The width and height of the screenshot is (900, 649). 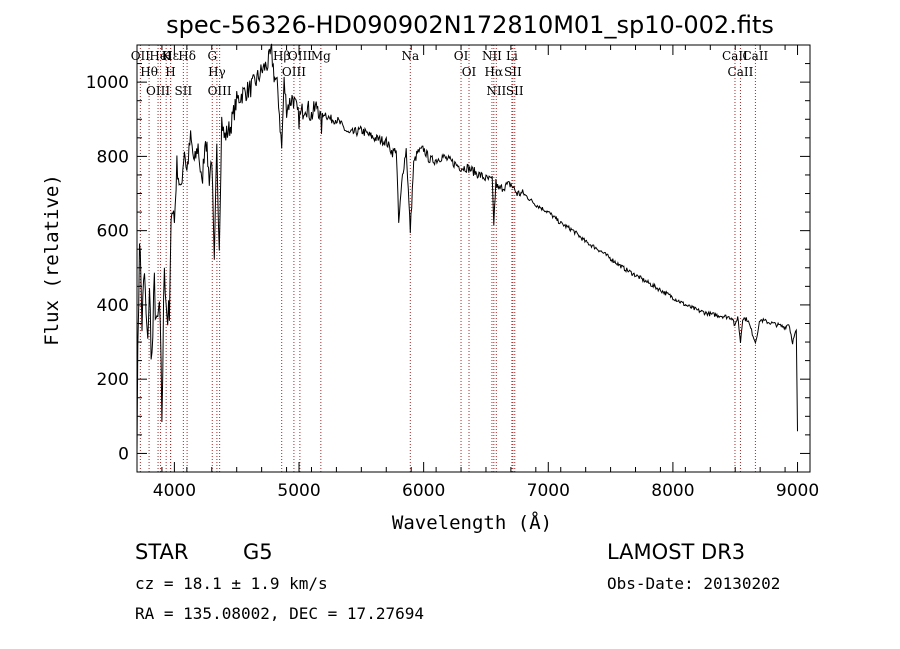 What do you see at coordinates (113, 306) in the screenshot?
I see `y-tick-label-400: 400` at bounding box center [113, 306].